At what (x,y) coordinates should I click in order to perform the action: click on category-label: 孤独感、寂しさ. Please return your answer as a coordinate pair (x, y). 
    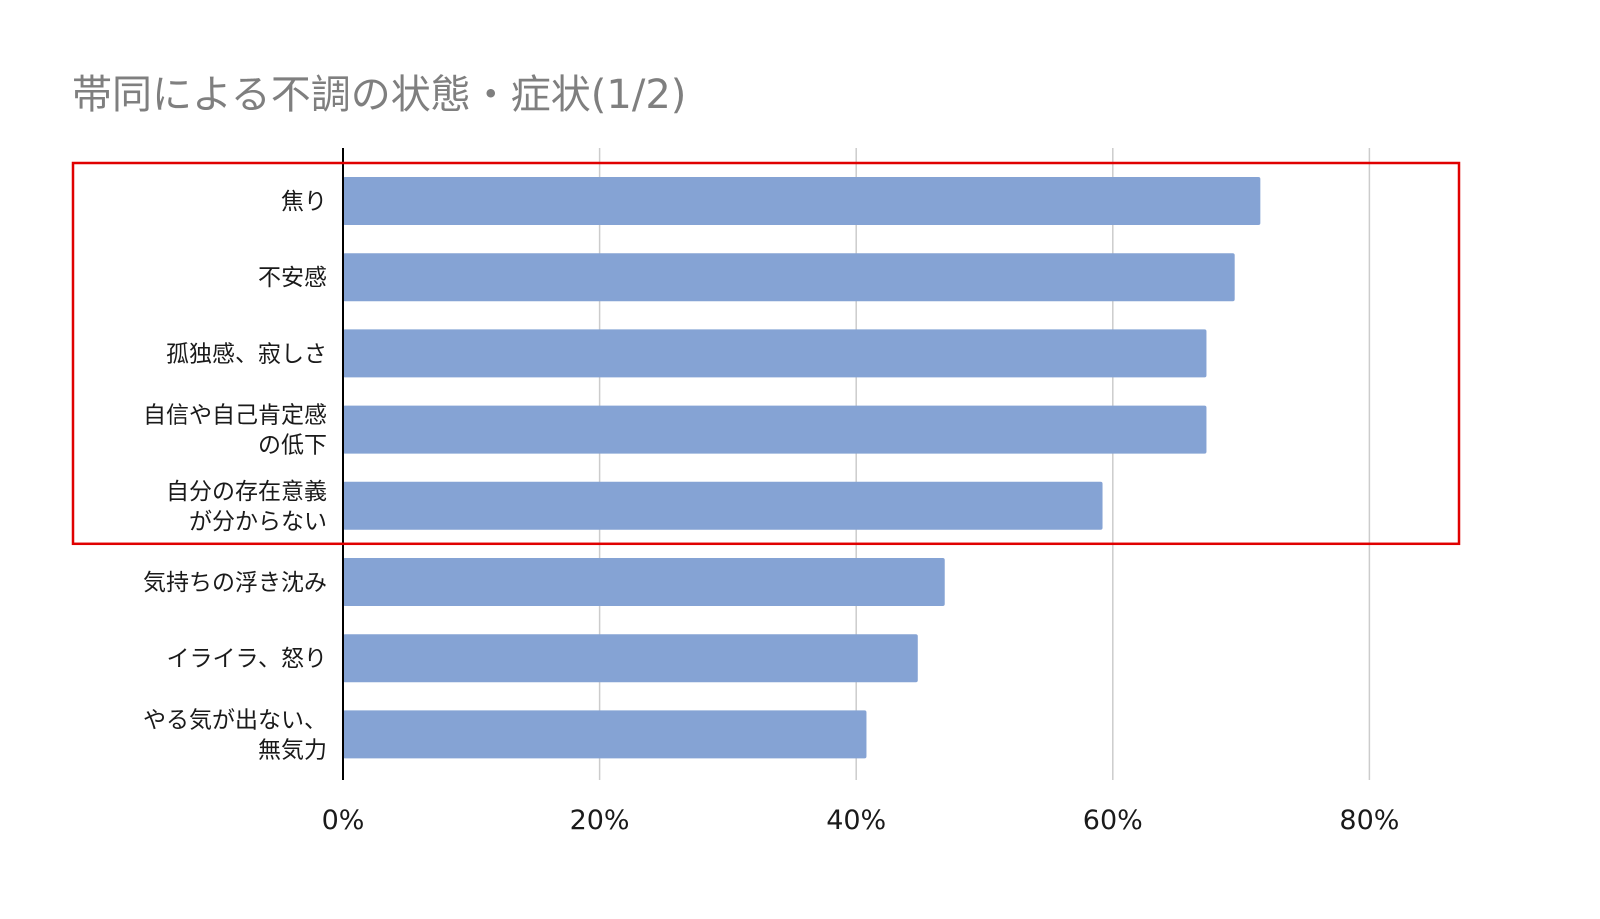
    Looking at the image, I should click on (246, 354).